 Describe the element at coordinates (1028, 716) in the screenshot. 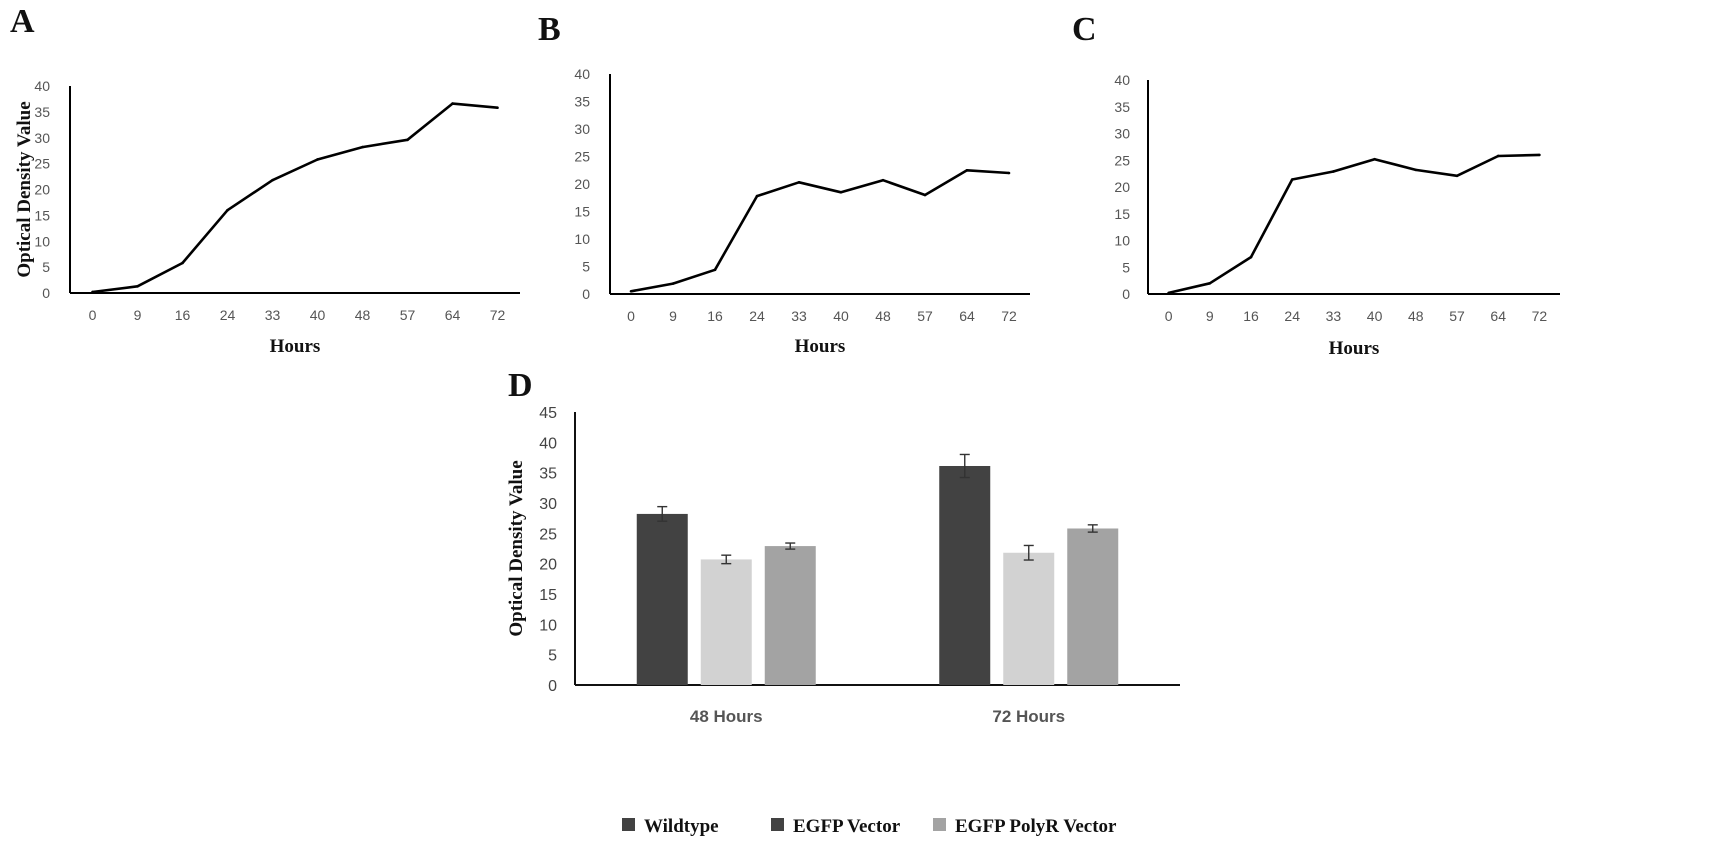

I see `x-category-label: 72 Hours` at that location.